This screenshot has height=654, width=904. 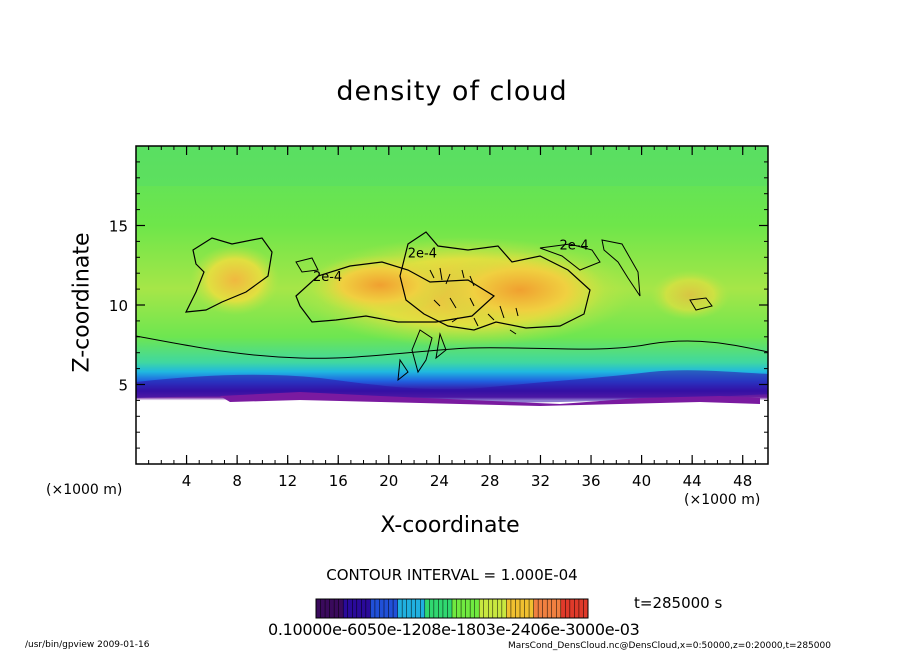 I want to click on x-axis-label: X-coordinate, so click(x=450, y=525).